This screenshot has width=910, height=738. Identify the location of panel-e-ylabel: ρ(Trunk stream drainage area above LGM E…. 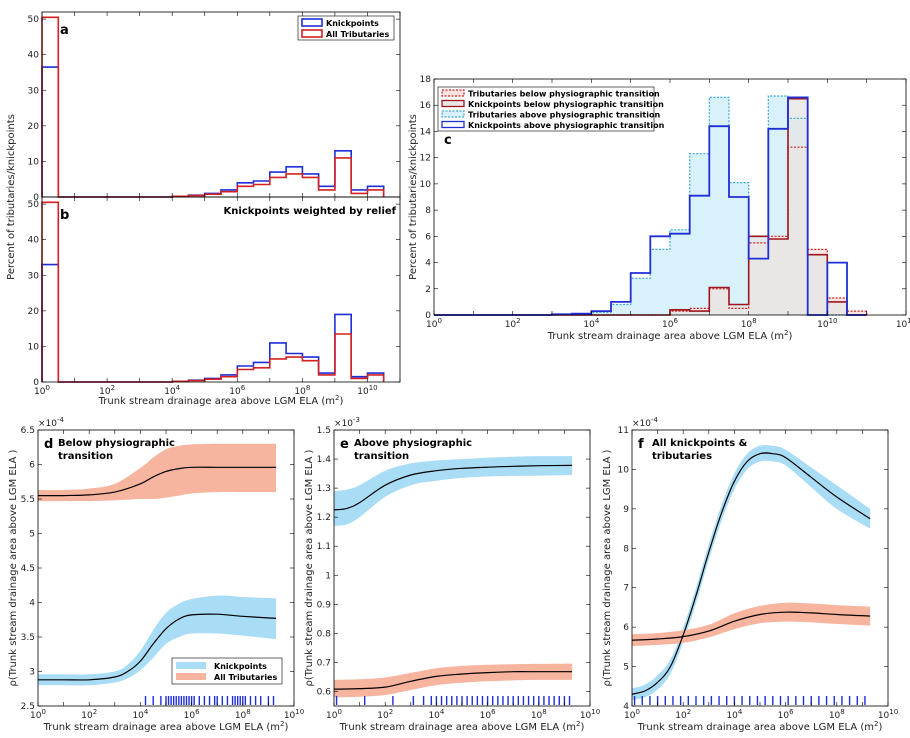
(309, 567).